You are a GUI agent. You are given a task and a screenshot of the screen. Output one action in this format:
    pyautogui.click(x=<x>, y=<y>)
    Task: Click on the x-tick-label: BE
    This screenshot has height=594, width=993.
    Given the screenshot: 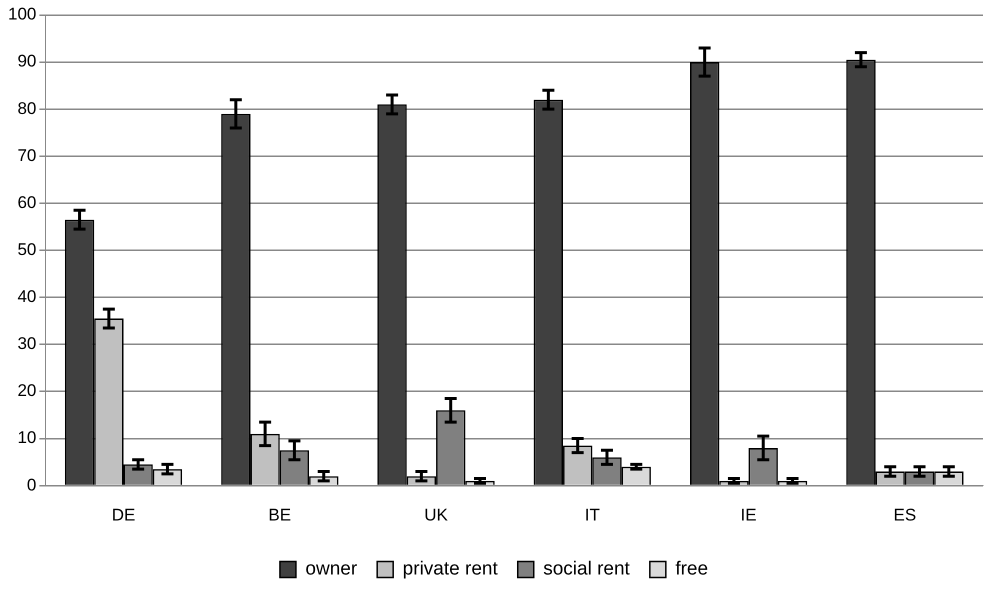 What is the action you would take?
    pyautogui.click(x=280, y=514)
    